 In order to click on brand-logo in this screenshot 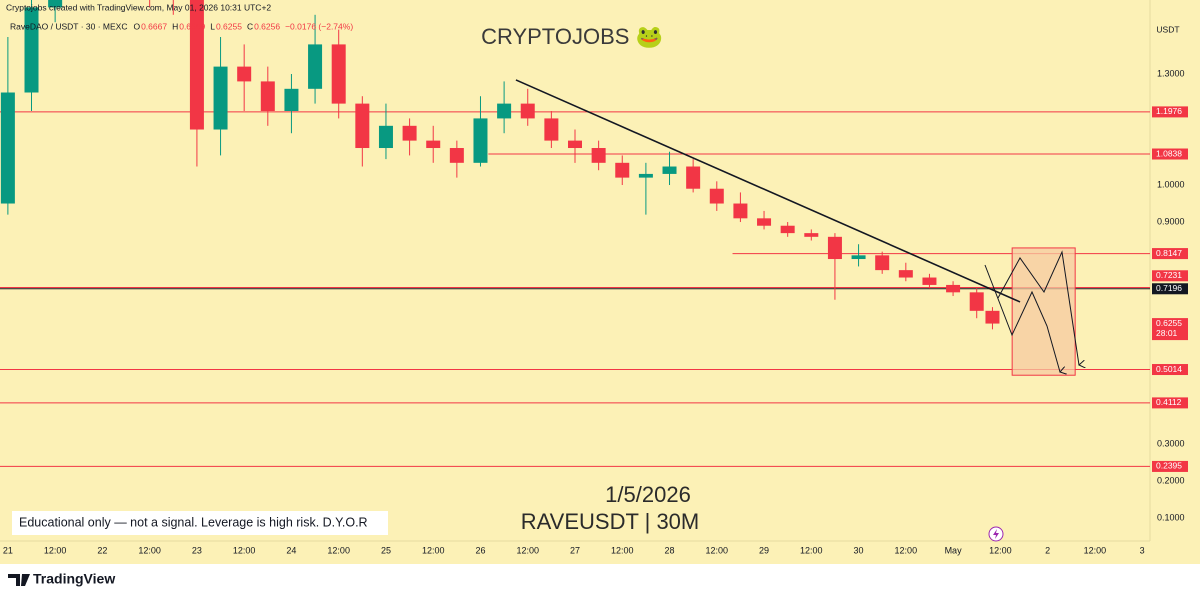, I will do `click(19, 580)`.